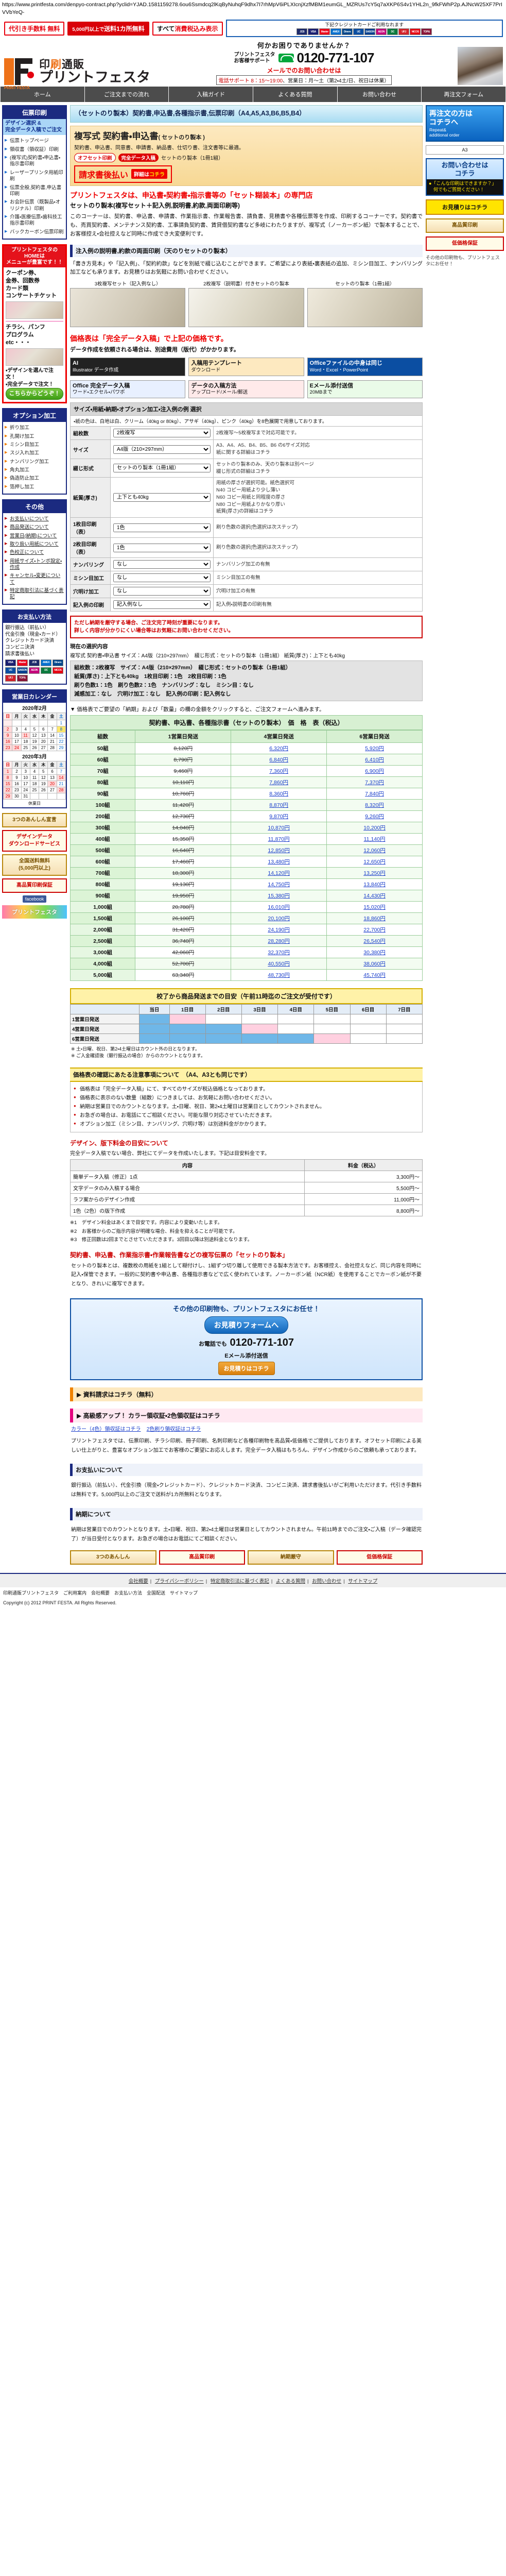 The width and height of the screenshot is (506, 2576). What do you see at coordinates (279, 862) in the screenshot?
I see `price-d4-10: 13,480円` at bounding box center [279, 862].